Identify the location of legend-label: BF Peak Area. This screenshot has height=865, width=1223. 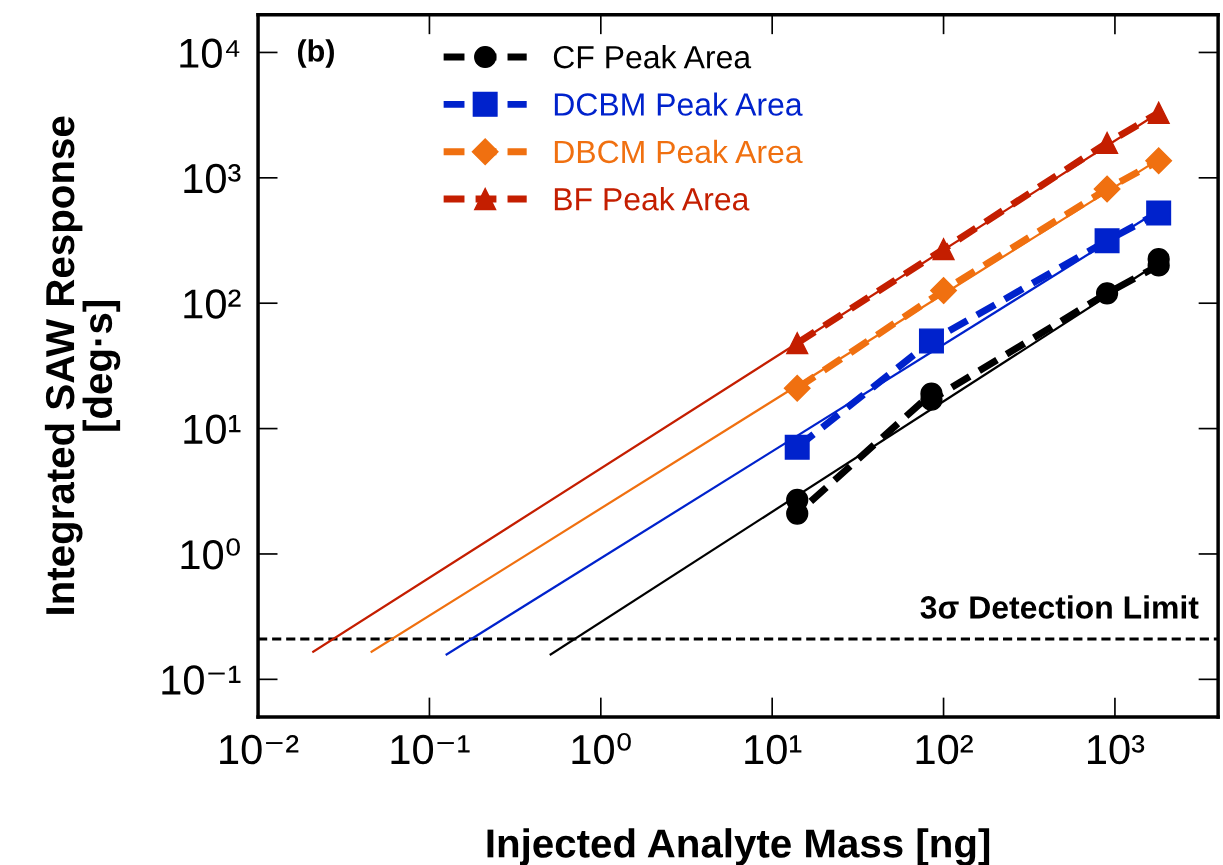
(652, 199).